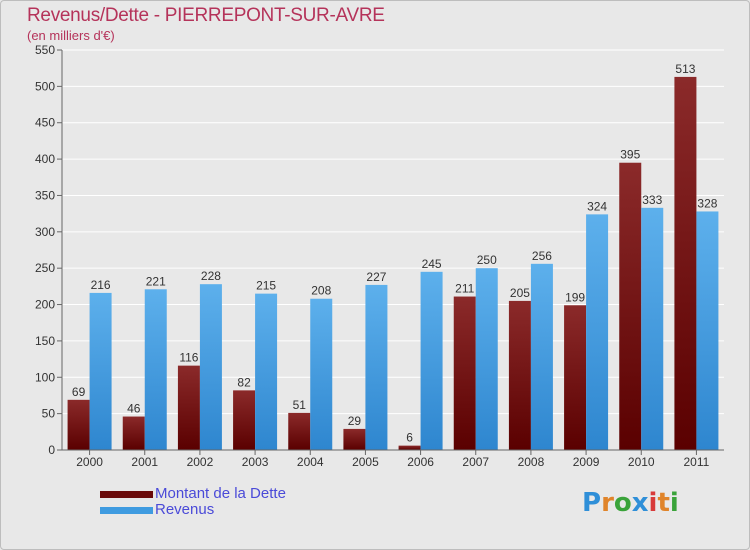  I want to click on data-label-revenue: 227, so click(376, 277).